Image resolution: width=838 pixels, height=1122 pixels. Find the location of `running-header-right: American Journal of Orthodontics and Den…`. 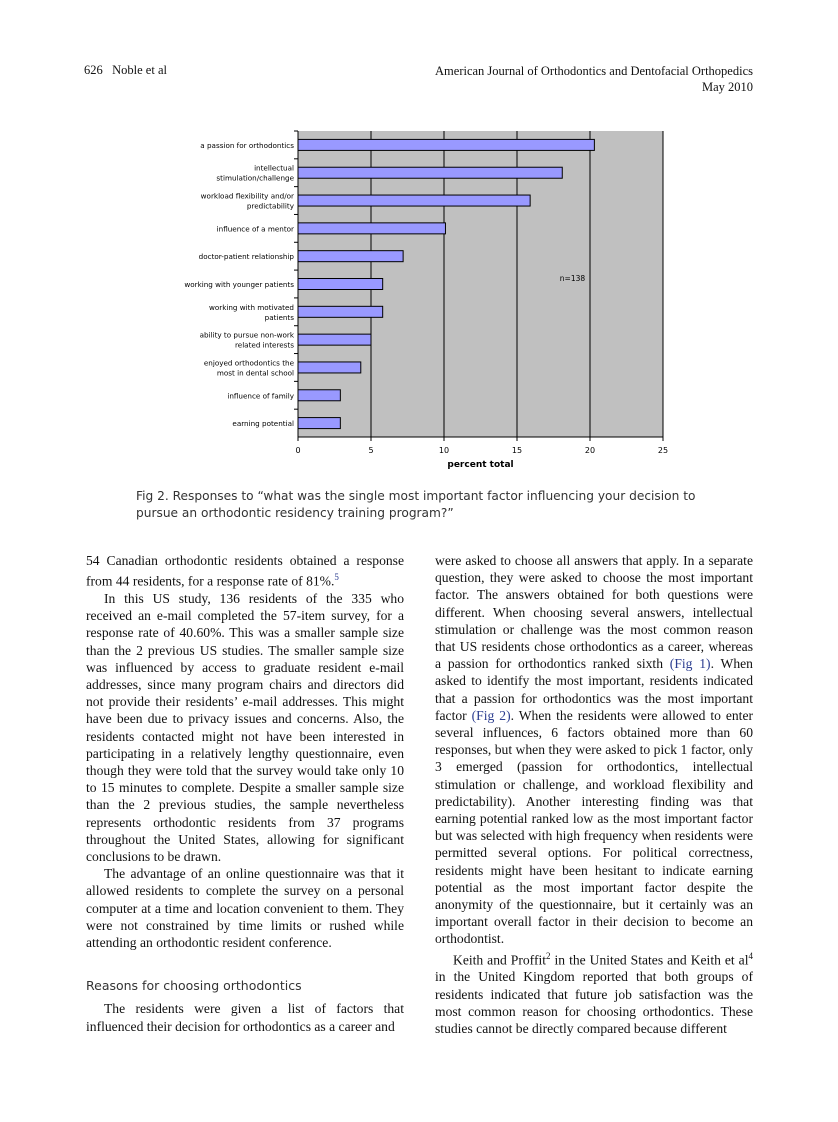

running-header-right: American Journal of Orthodontics and Den… is located at coordinates (594, 79).